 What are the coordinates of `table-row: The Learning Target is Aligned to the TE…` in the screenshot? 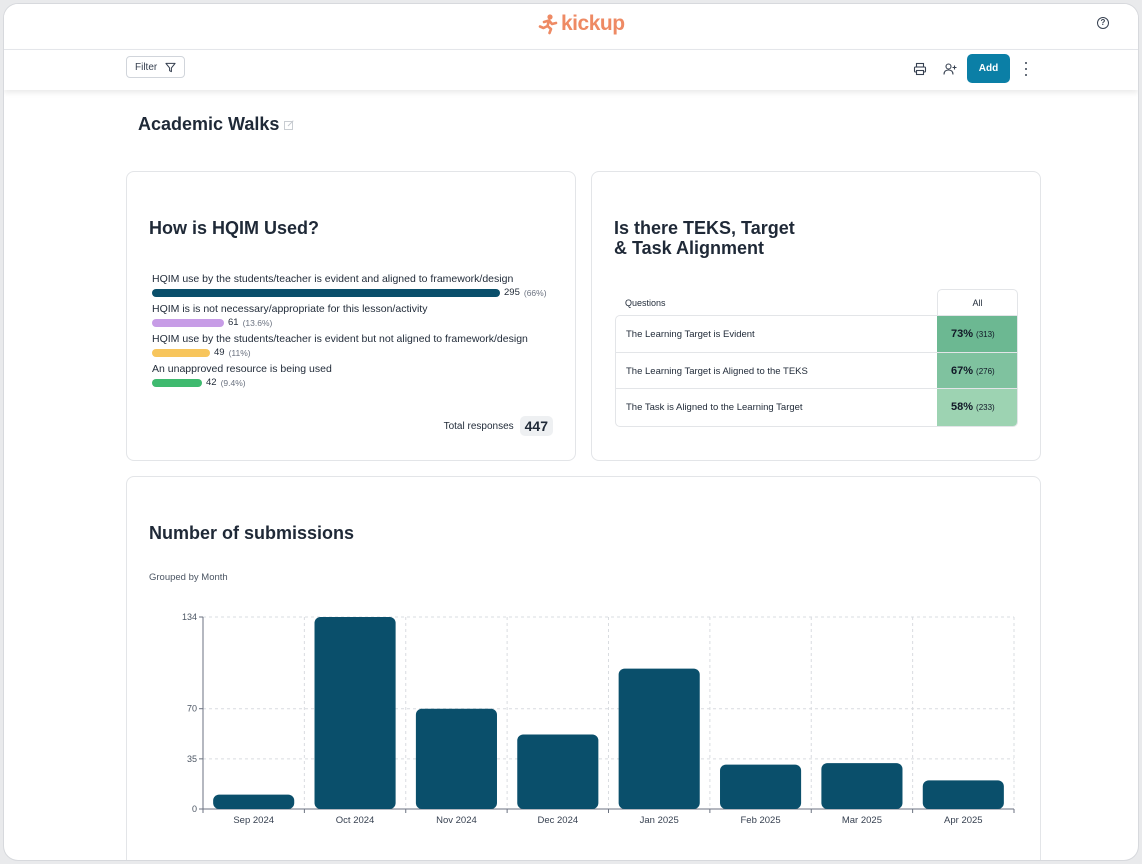 It's located at (816, 370).